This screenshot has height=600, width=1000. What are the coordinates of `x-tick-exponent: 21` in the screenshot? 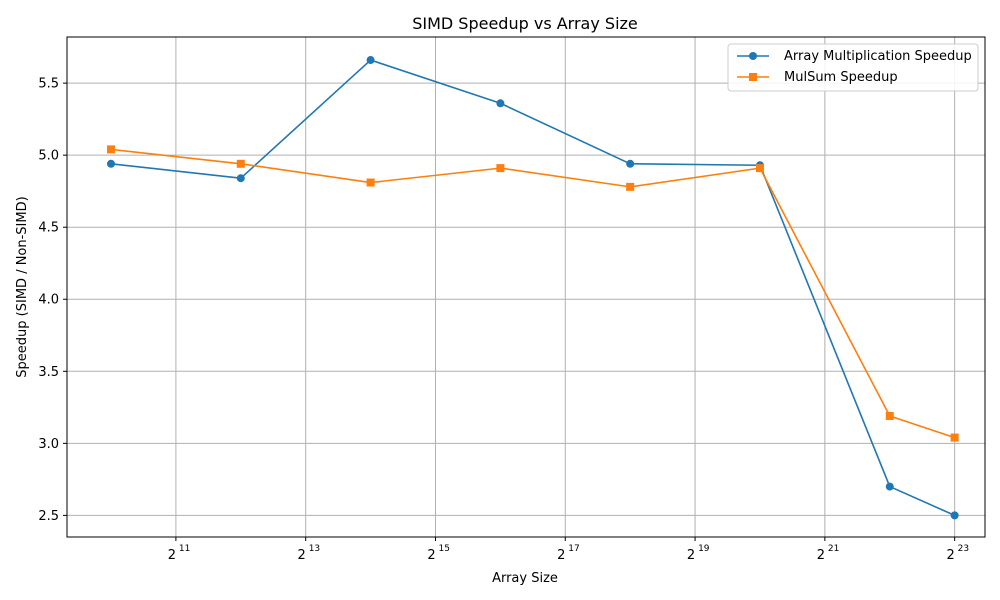 It's located at (833, 549).